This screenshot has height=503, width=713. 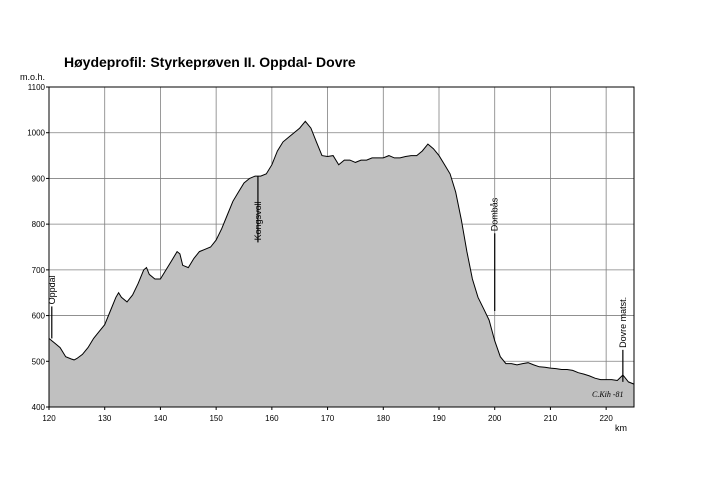 I want to click on y-axis-unit-label: m.o.h., so click(x=32, y=77).